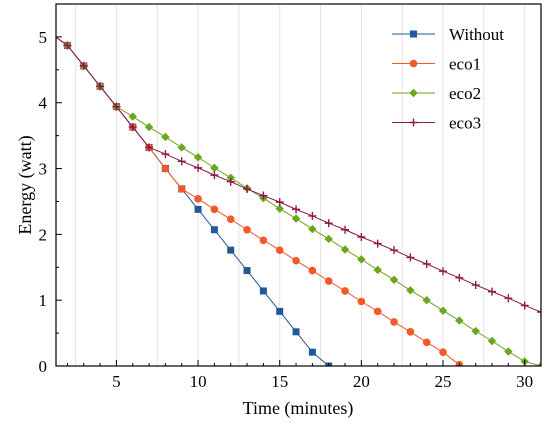 The width and height of the screenshot is (553, 426). What do you see at coordinates (43, 234) in the screenshot?
I see `y-tick-label: 2` at bounding box center [43, 234].